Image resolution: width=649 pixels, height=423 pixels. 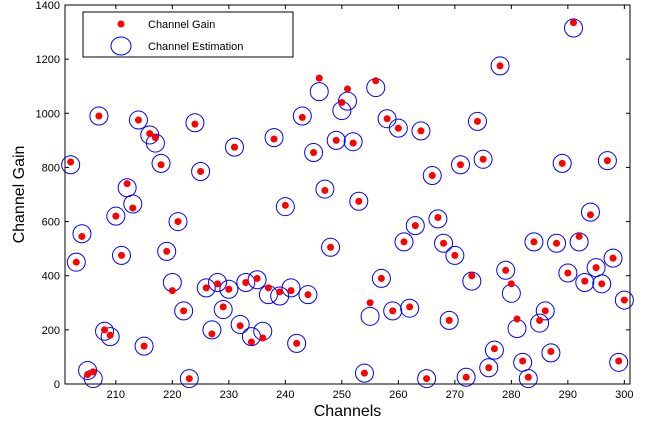 What do you see at coordinates (511, 395) in the screenshot?
I see `x-tick-label: 280` at bounding box center [511, 395].